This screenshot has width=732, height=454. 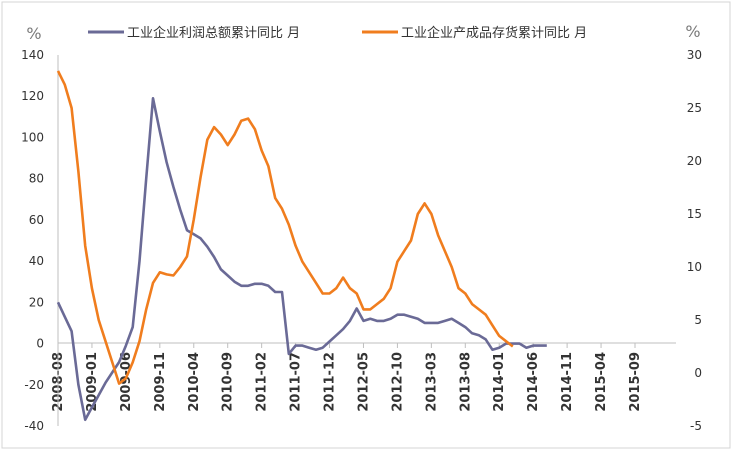 I want to click on legend: 工业企业利润总额累计同比 月 工业企业产成品存货累计同比 月, so click(x=337, y=33).